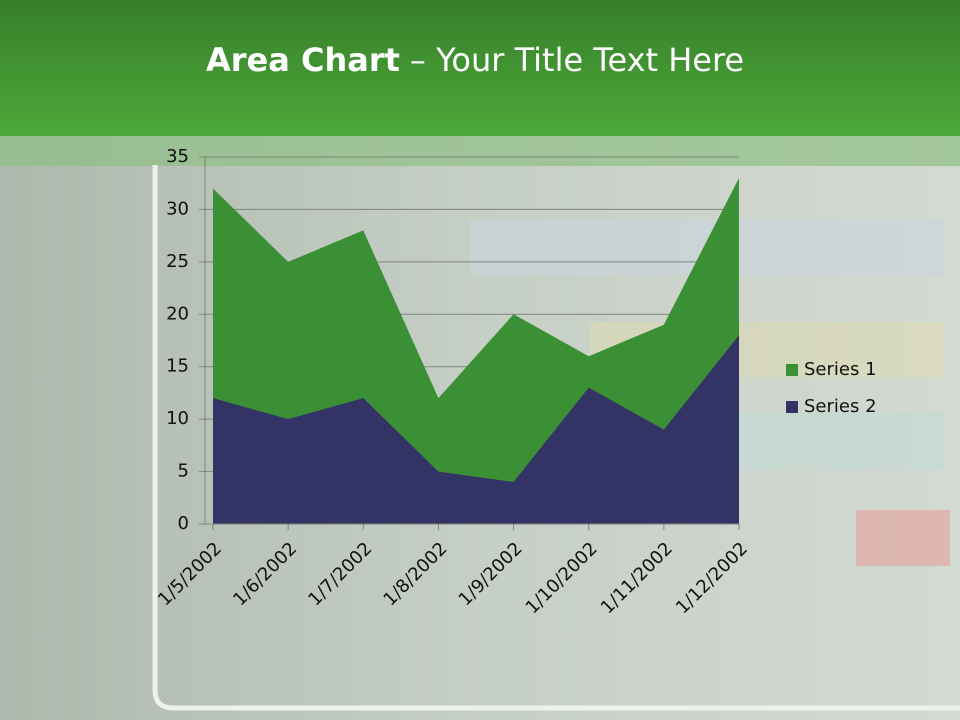 The height and width of the screenshot is (720, 960). I want to click on y-tick-label: 35, so click(177, 156).